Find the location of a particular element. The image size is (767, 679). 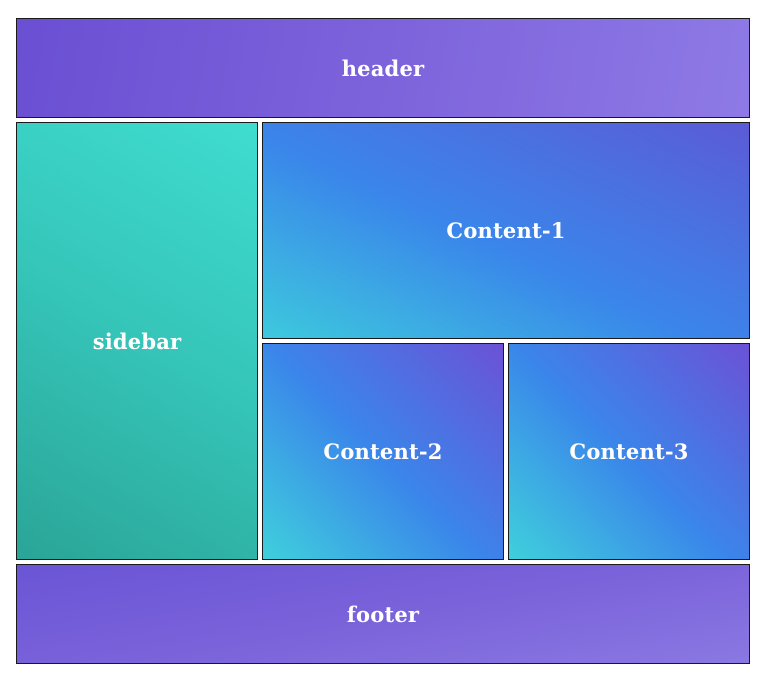

content-2-box: Content-2 is located at coordinates (383, 451).